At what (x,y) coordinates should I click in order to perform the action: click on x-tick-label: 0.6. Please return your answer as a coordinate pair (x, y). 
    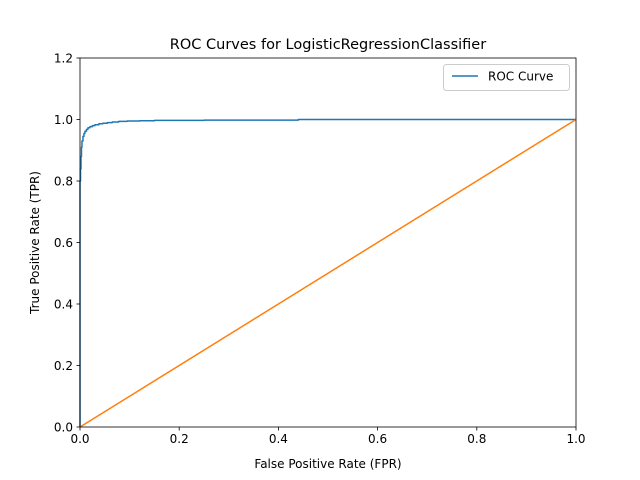
    Looking at the image, I should click on (377, 439).